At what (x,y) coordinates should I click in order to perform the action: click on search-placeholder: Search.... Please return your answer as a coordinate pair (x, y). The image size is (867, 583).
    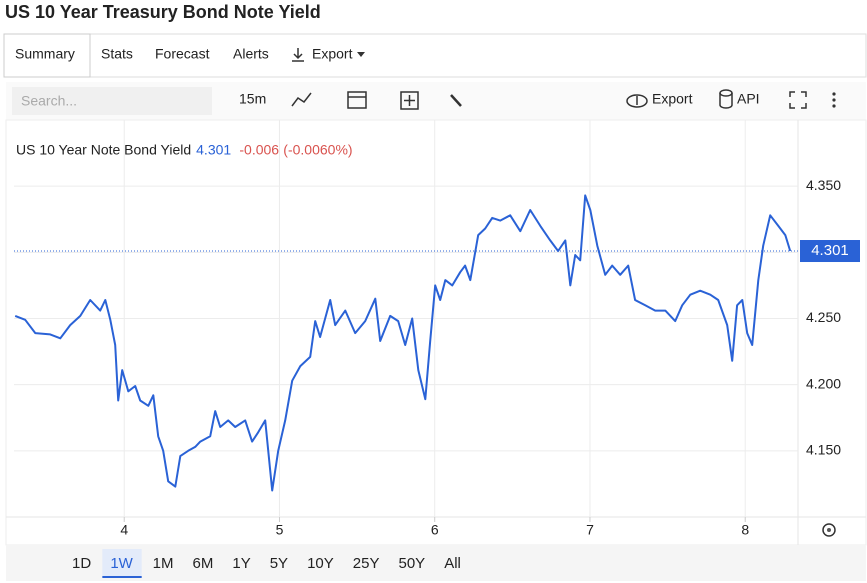
    Looking at the image, I should click on (49, 101).